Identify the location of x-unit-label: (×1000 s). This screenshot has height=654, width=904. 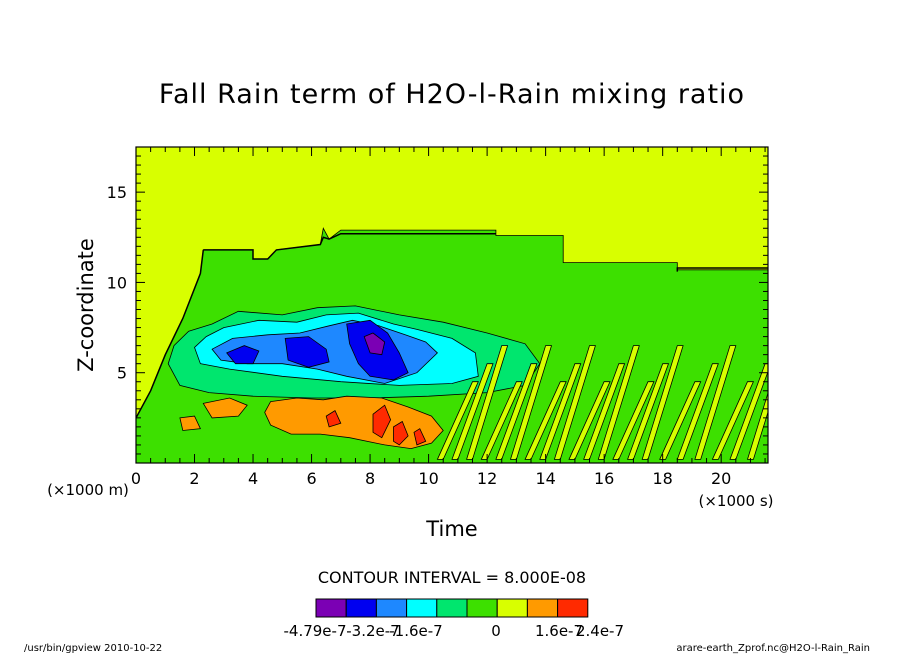
(735, 501).